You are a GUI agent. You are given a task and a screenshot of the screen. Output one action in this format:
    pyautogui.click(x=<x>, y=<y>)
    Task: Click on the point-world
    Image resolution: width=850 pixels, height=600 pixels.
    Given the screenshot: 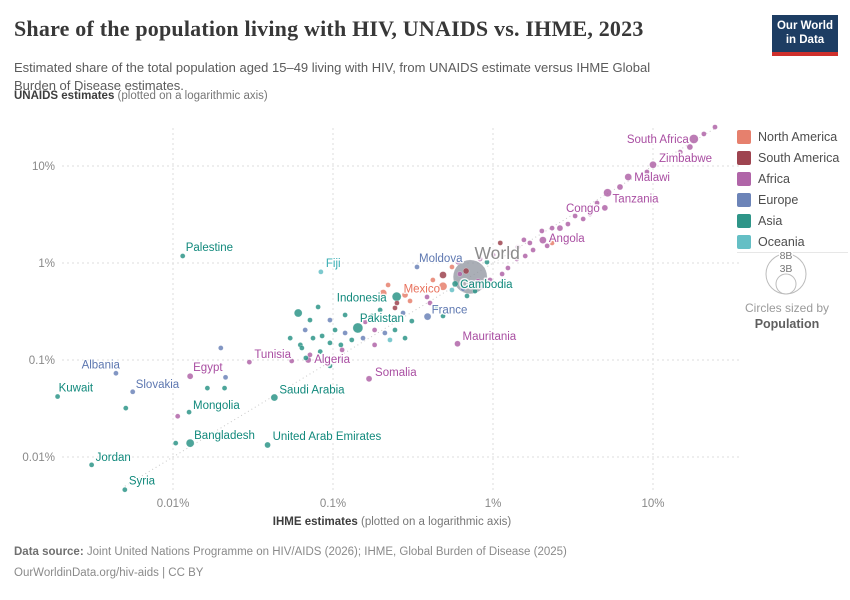 What is the action you would take?
    pyautogui.click(x=470, y=277)
    